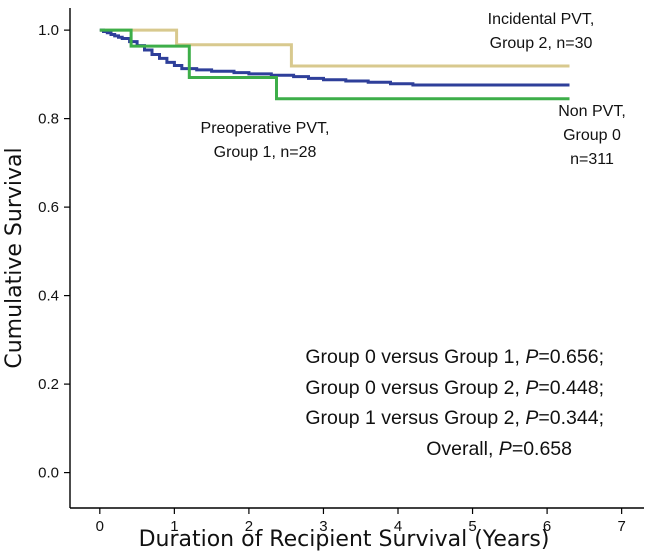  What do you see at coordinates (571, 418) in the screenshot?
I see `stats-value: =0.344;` at bounding box center [571, 418].